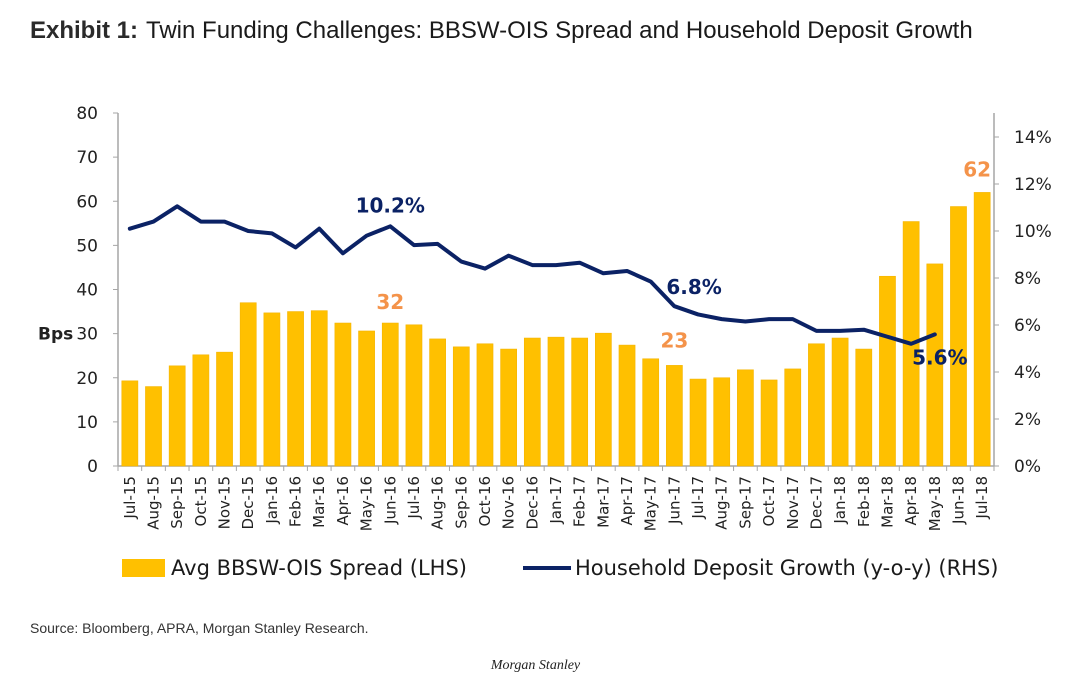  I want to click on x-tick-label: Feb-18, so click(864, 501).